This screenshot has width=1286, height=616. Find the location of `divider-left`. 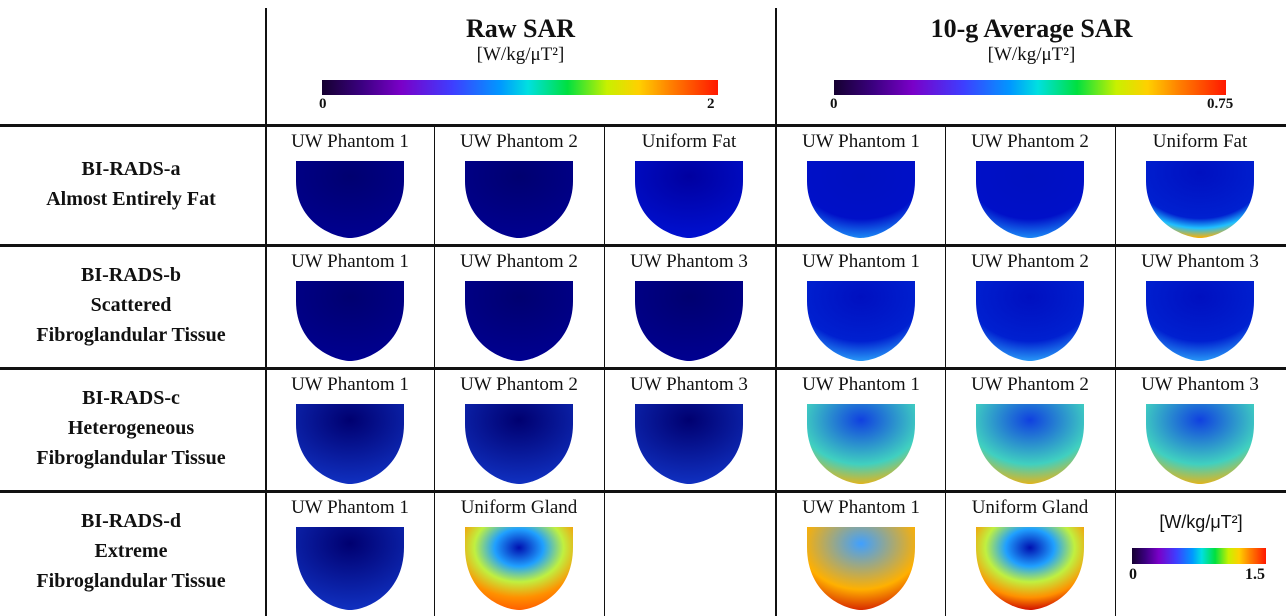

divider-left is located at coordinates (266, 312).